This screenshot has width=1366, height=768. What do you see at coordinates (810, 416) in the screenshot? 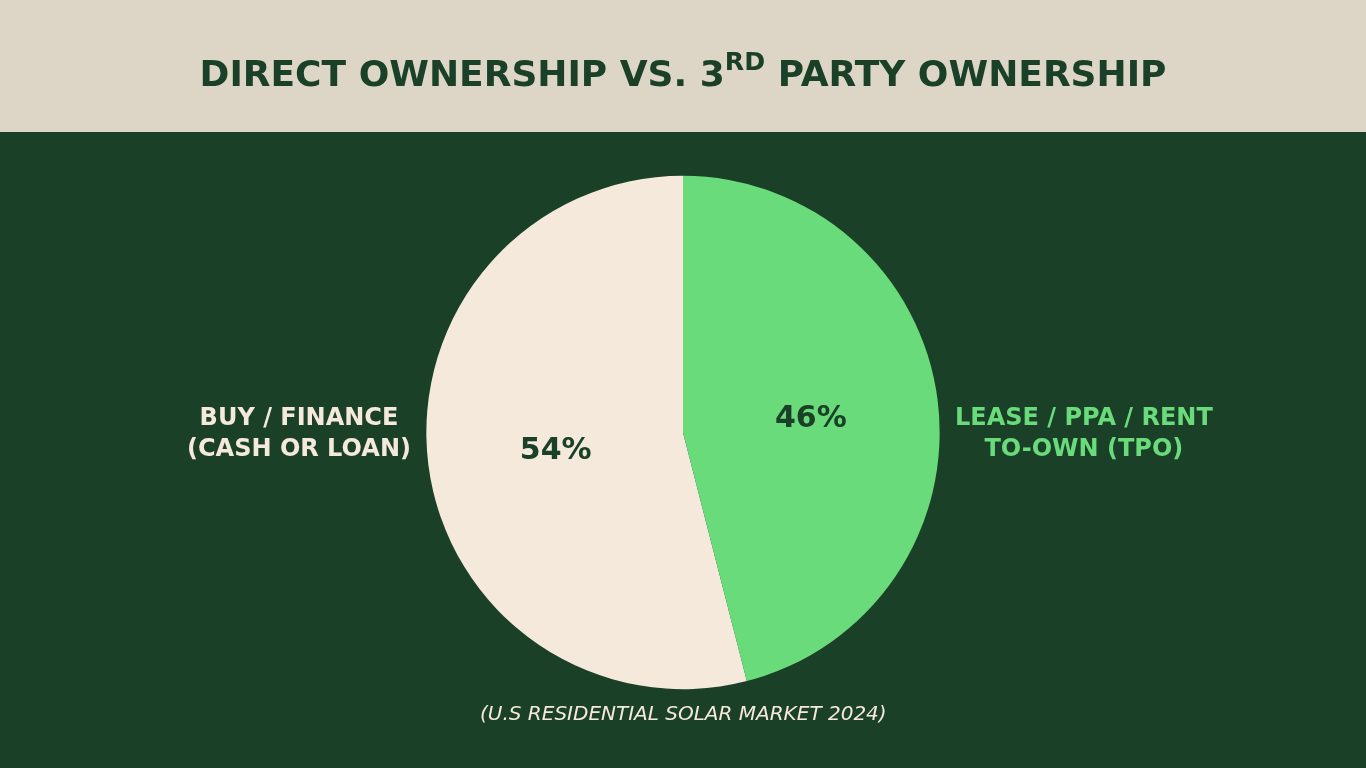
I see `data-label: 46%` at bounding box center [810, 416].